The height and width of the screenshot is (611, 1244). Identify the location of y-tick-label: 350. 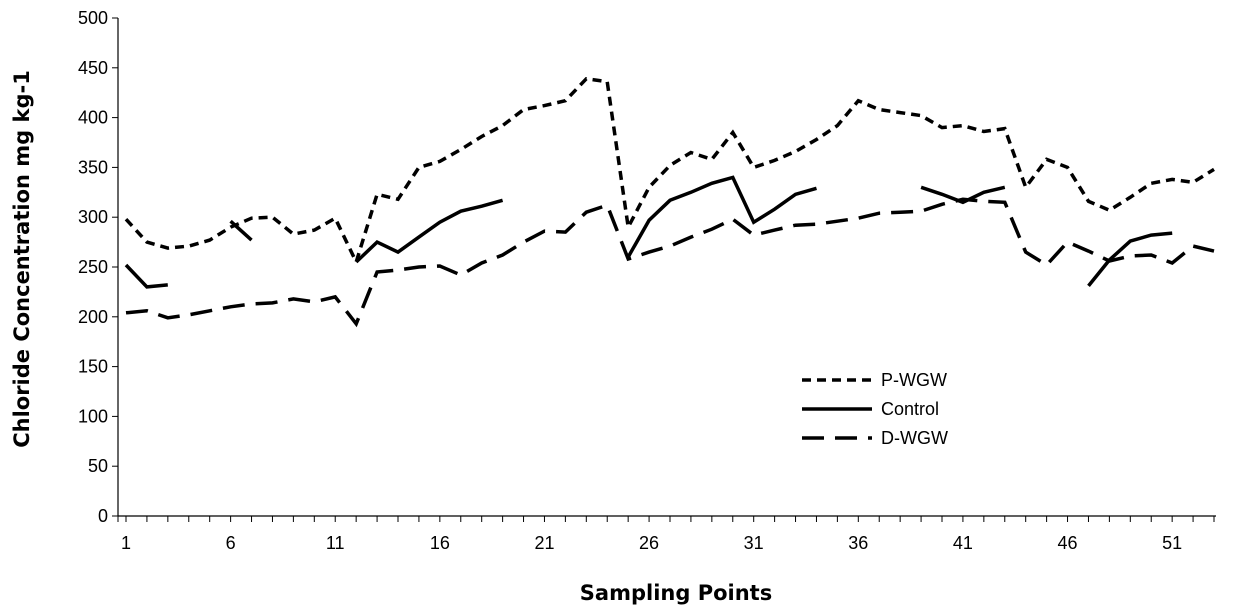
(93, 167).